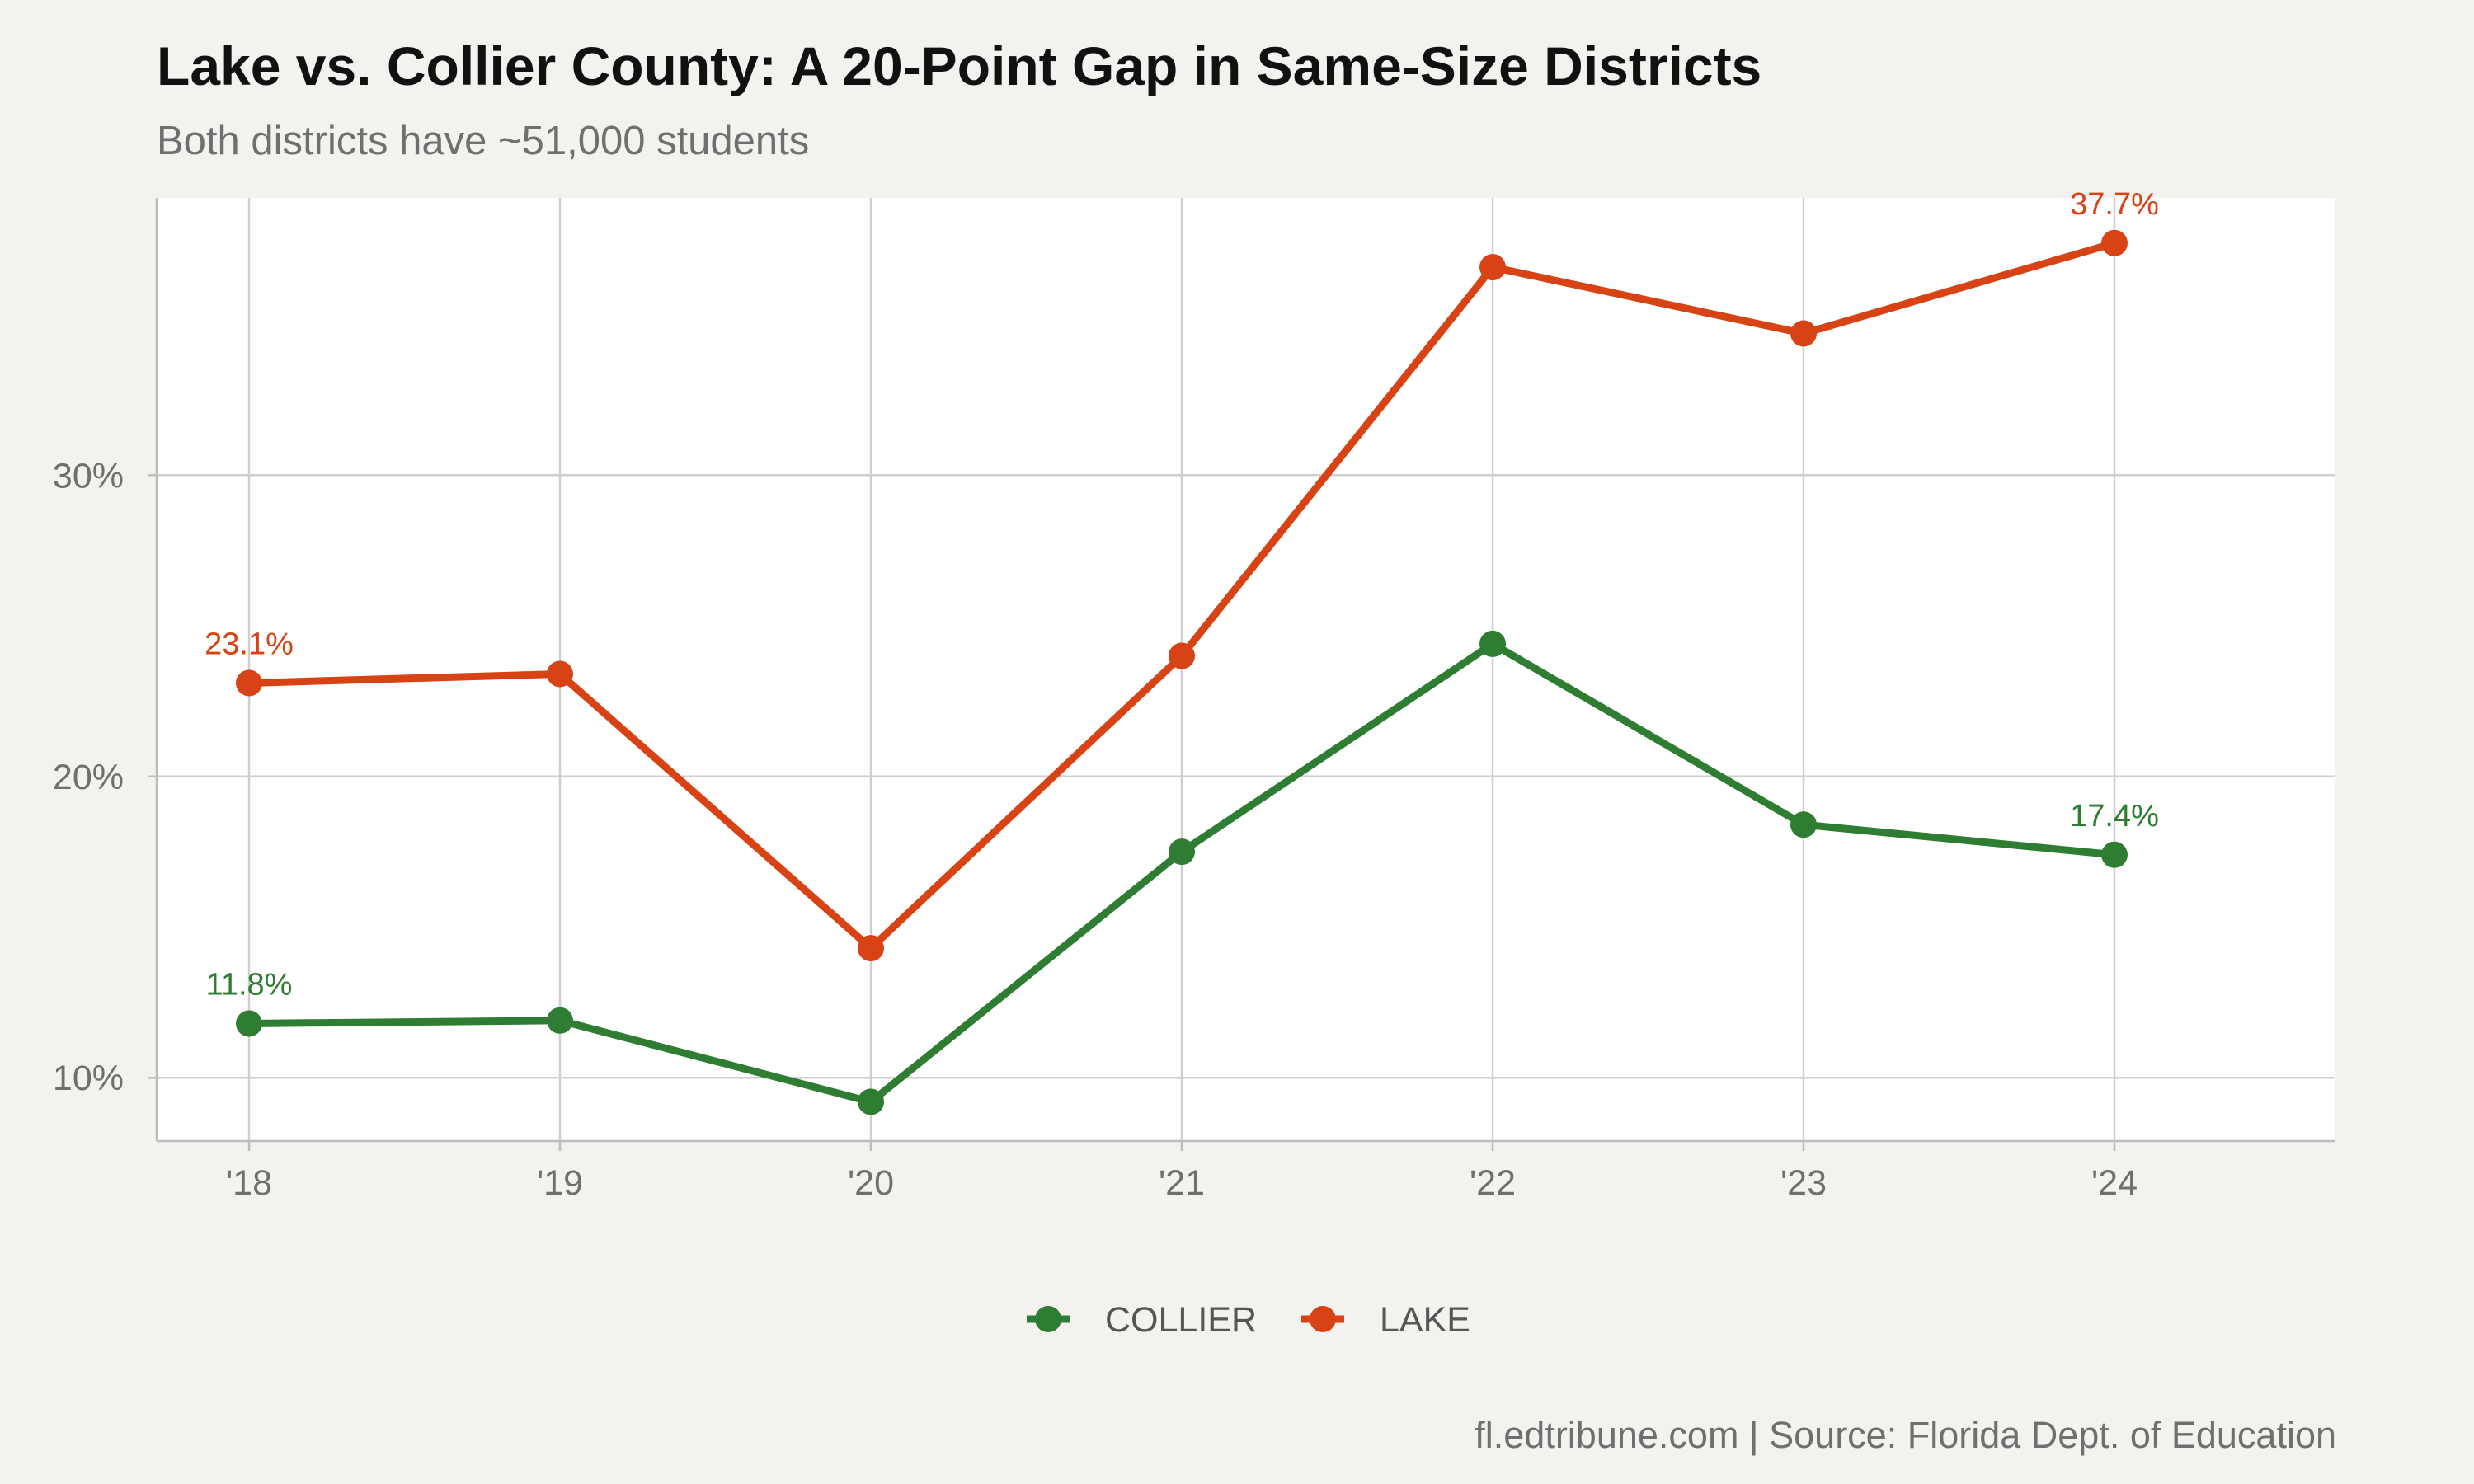 Image resolution: width=2474 pixels, height=1484 pixels. Describe the element at coordinates (2114, 1183) in the screenshot. I see `x-tick-label: '24` at that location.